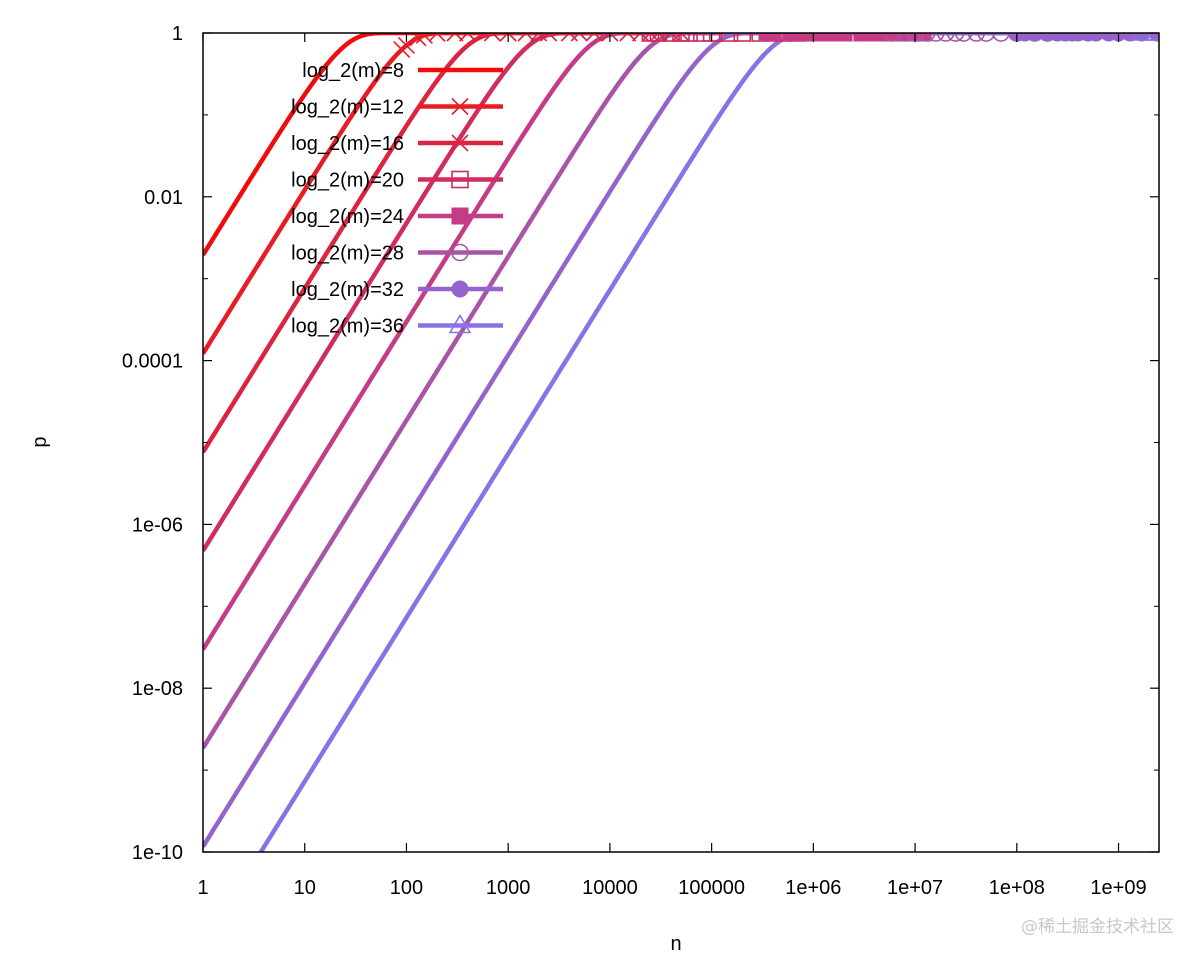  What do you see at coordinates (1118, 888) in the screenshot?
I see `x-tick-label: 1e+09` at bounding box center [1118, 888].